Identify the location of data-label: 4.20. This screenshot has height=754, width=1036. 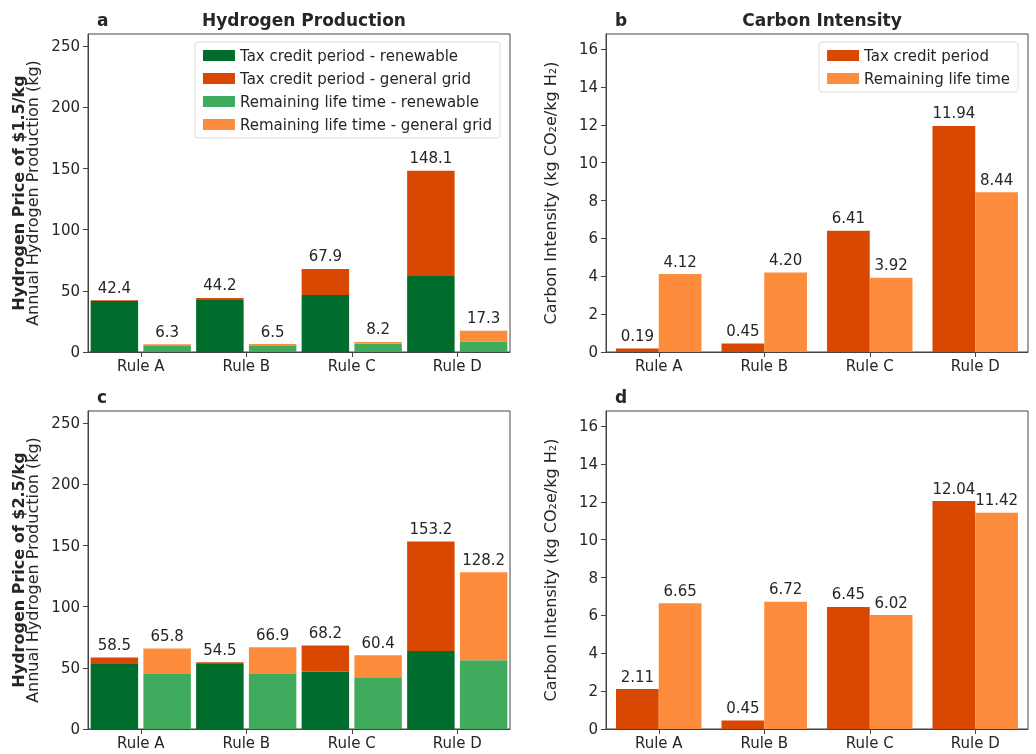
(785, 260).